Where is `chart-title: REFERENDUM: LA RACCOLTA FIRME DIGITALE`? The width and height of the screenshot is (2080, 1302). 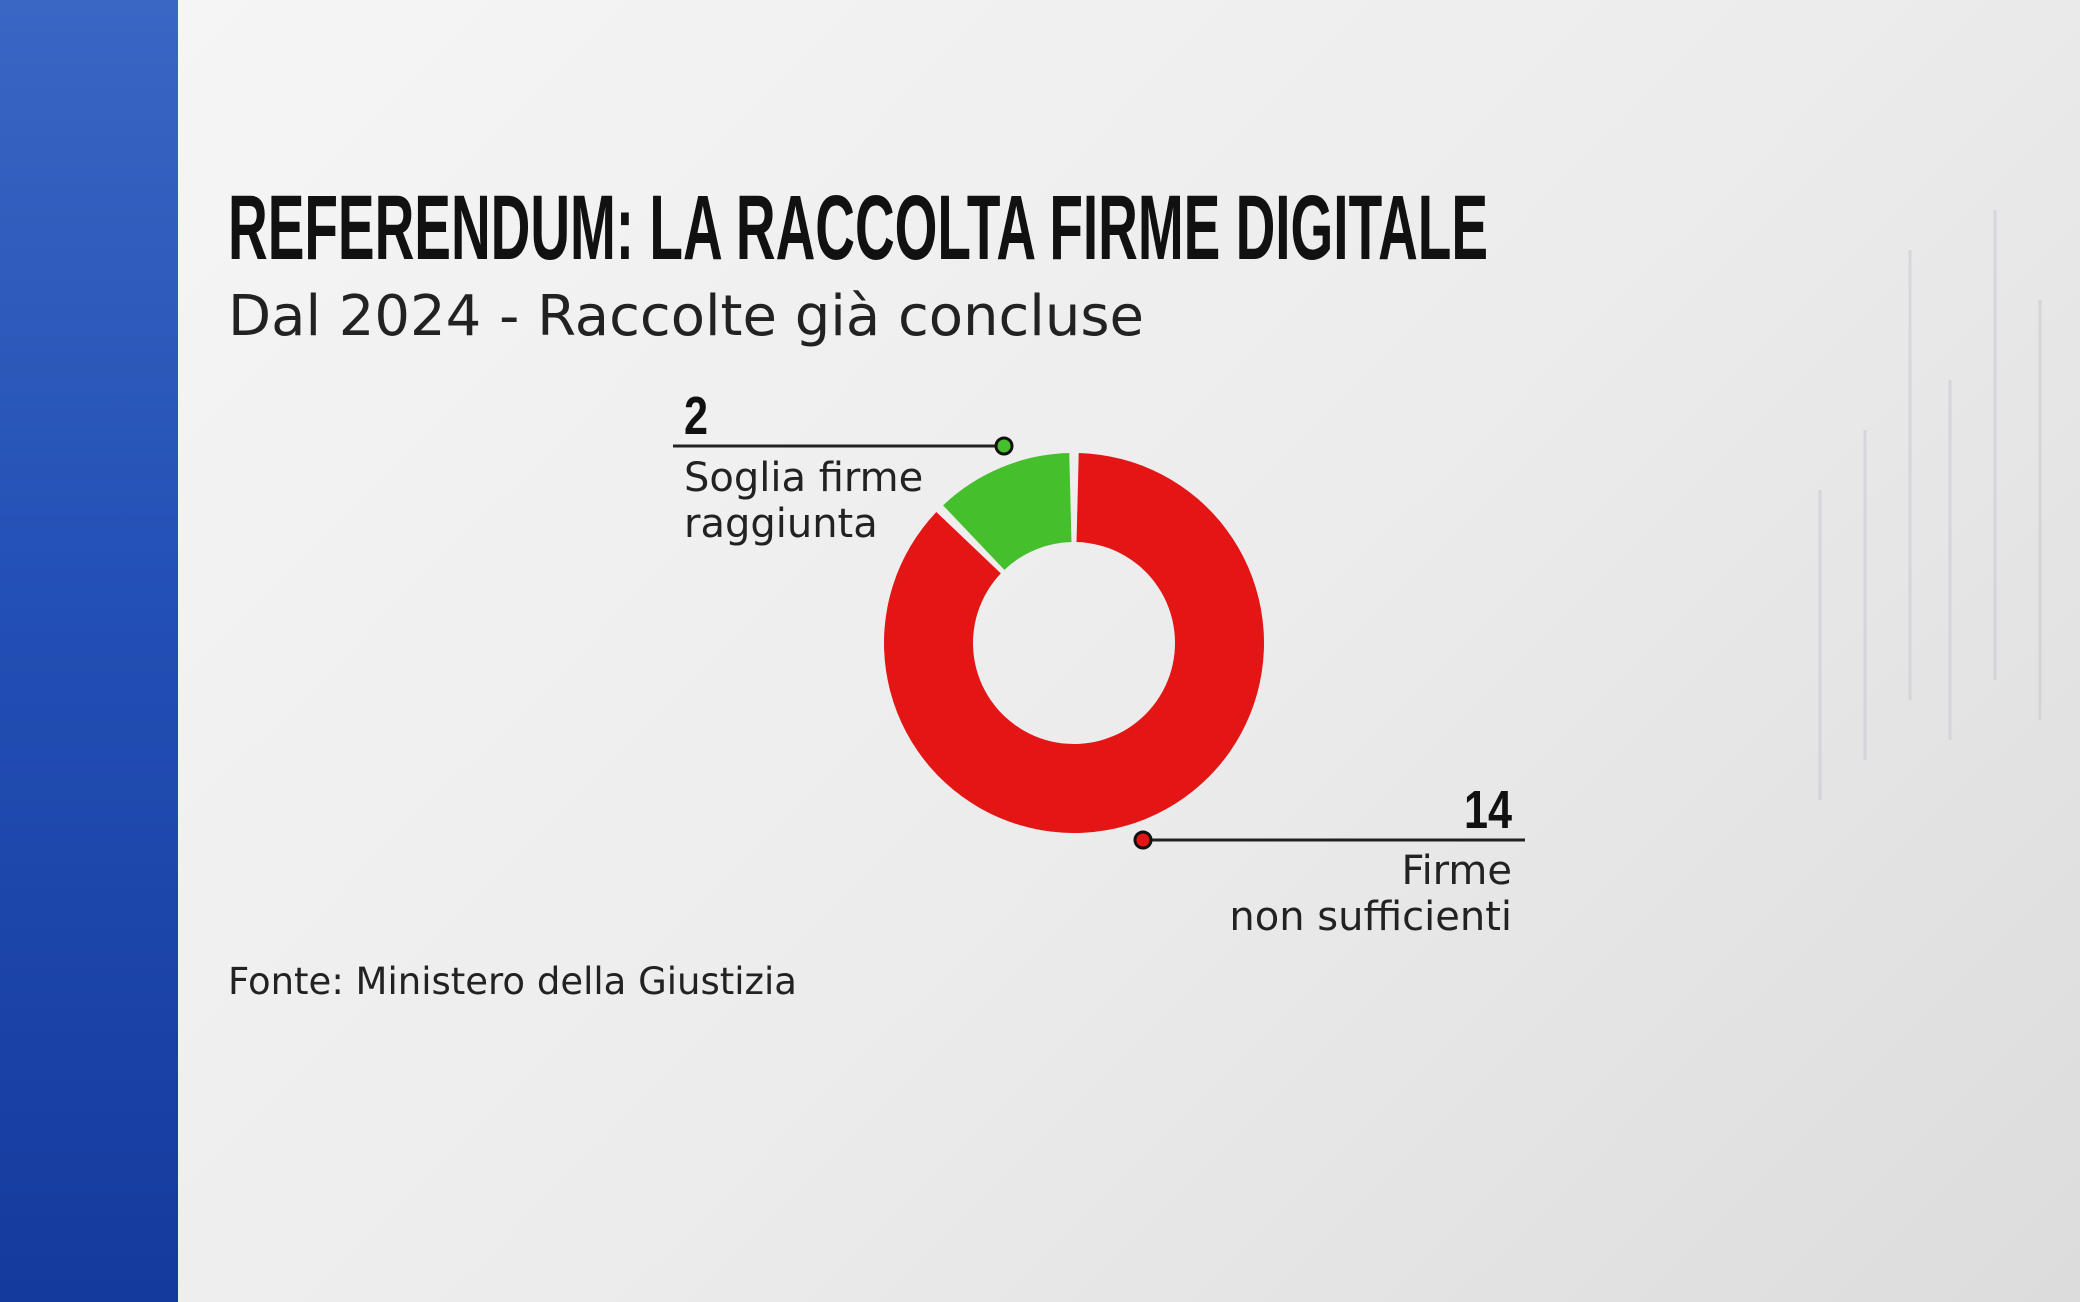
chart-title: REFERENDUM: LA RACCOLTA FIRME DIGITALE is located at coordinates (858, 228).